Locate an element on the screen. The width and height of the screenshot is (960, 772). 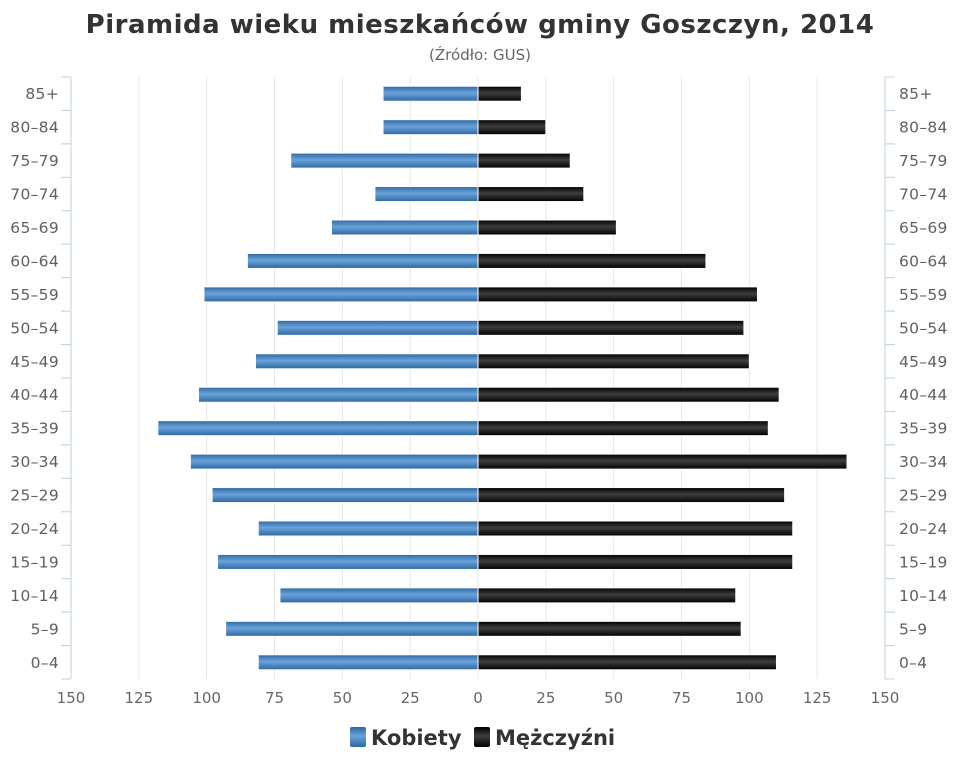
category-label-right: 5–9 is located at coordinates (913, 629).